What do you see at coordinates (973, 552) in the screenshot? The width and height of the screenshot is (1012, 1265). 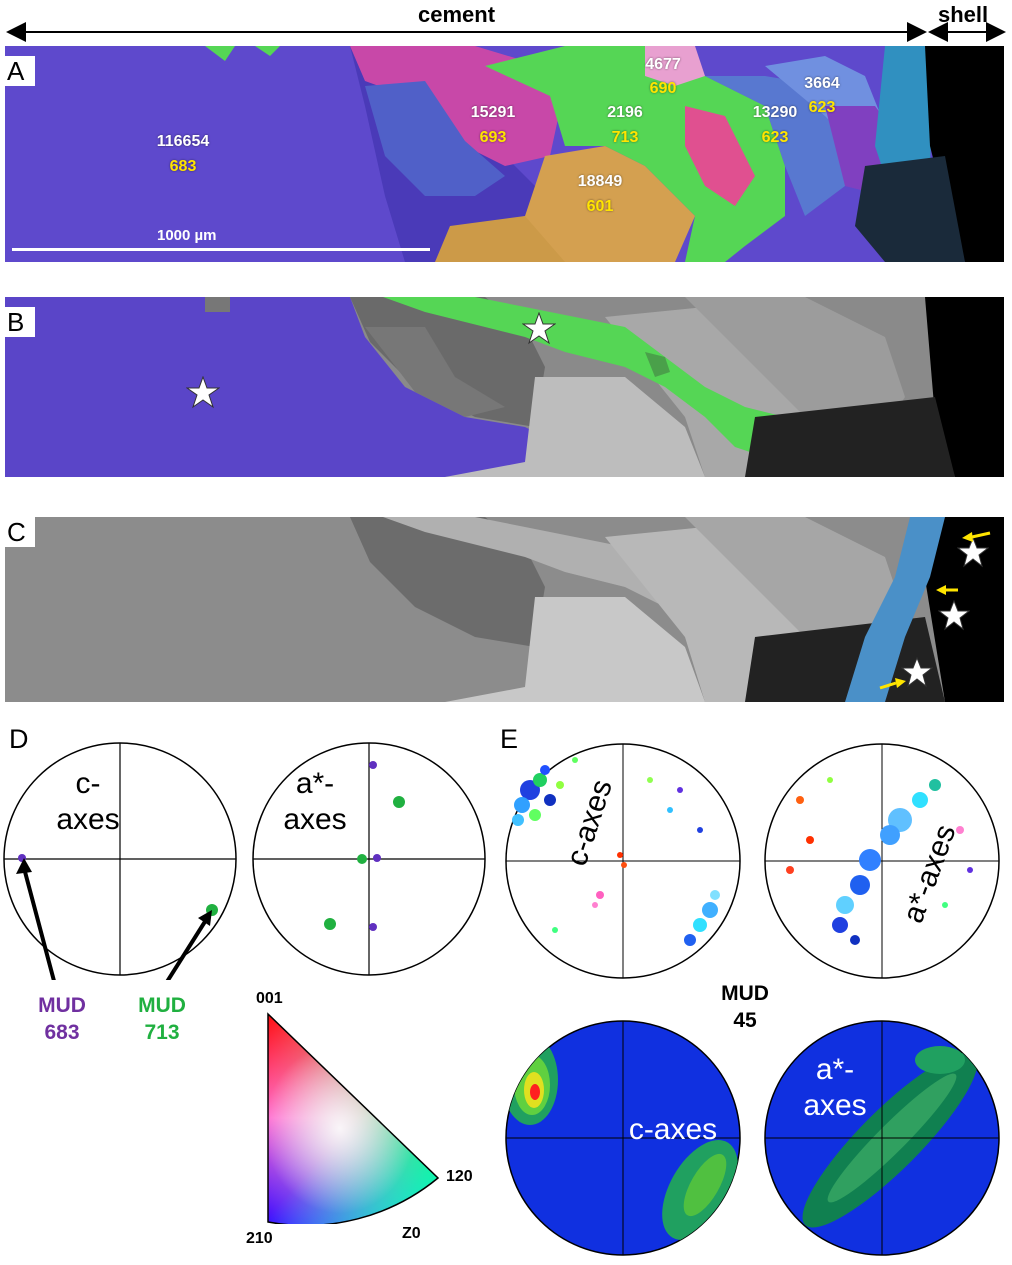 I see `star-icon-c1` at bounding box center [973, 552].